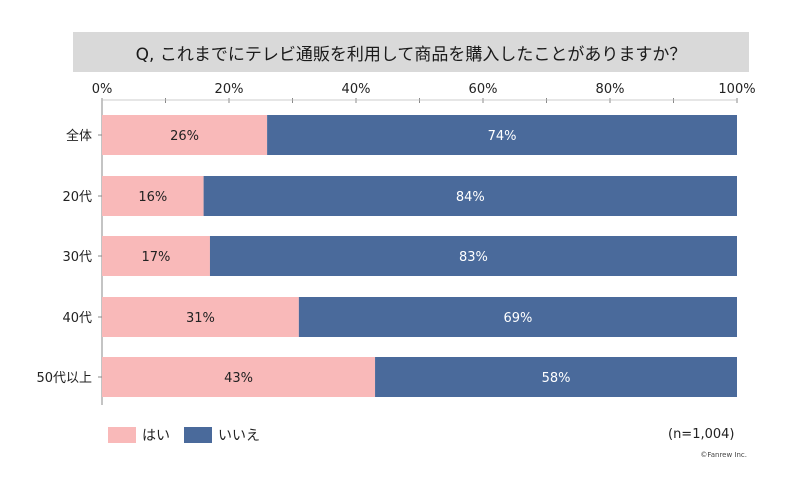  What do you see at coordinates (736, 89) in the screenshot?
I see `x-tick-label: 100%` at bounding box center [736, 89].